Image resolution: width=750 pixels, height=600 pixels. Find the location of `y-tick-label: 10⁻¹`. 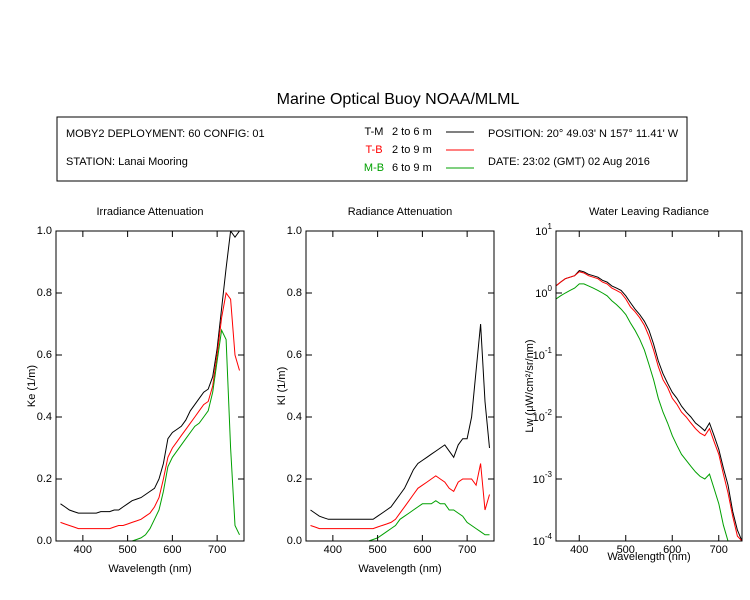

y-tick-label: 10⁻¹ is located at coordinates (543, 354).